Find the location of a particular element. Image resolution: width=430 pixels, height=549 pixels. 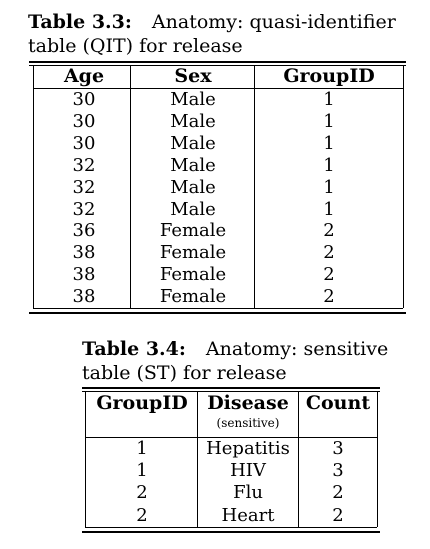

header-sex: Sex is located at coordinates (193, 76).